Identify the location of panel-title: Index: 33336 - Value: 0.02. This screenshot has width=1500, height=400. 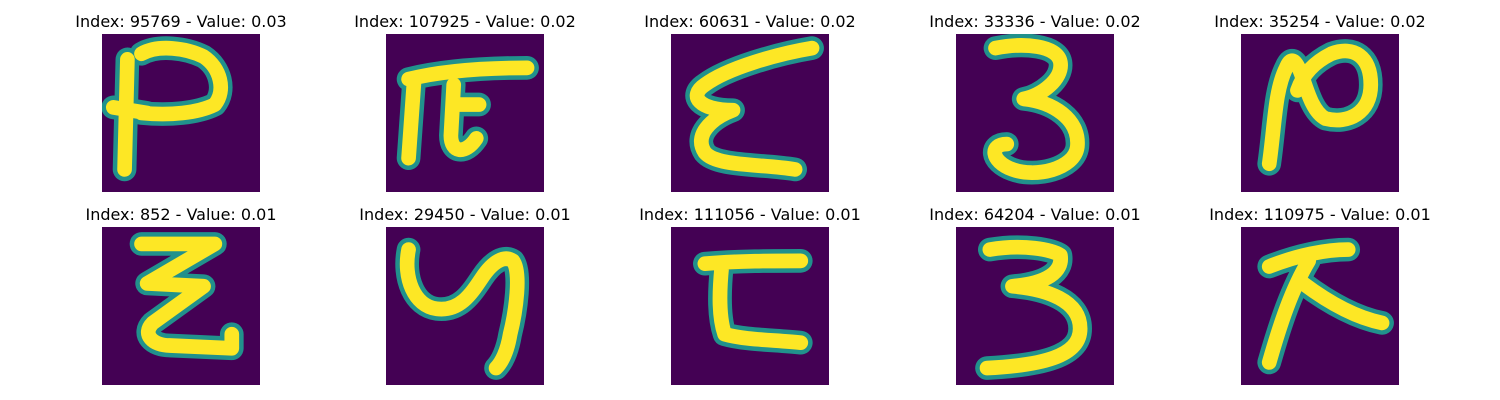
(1035, 21).